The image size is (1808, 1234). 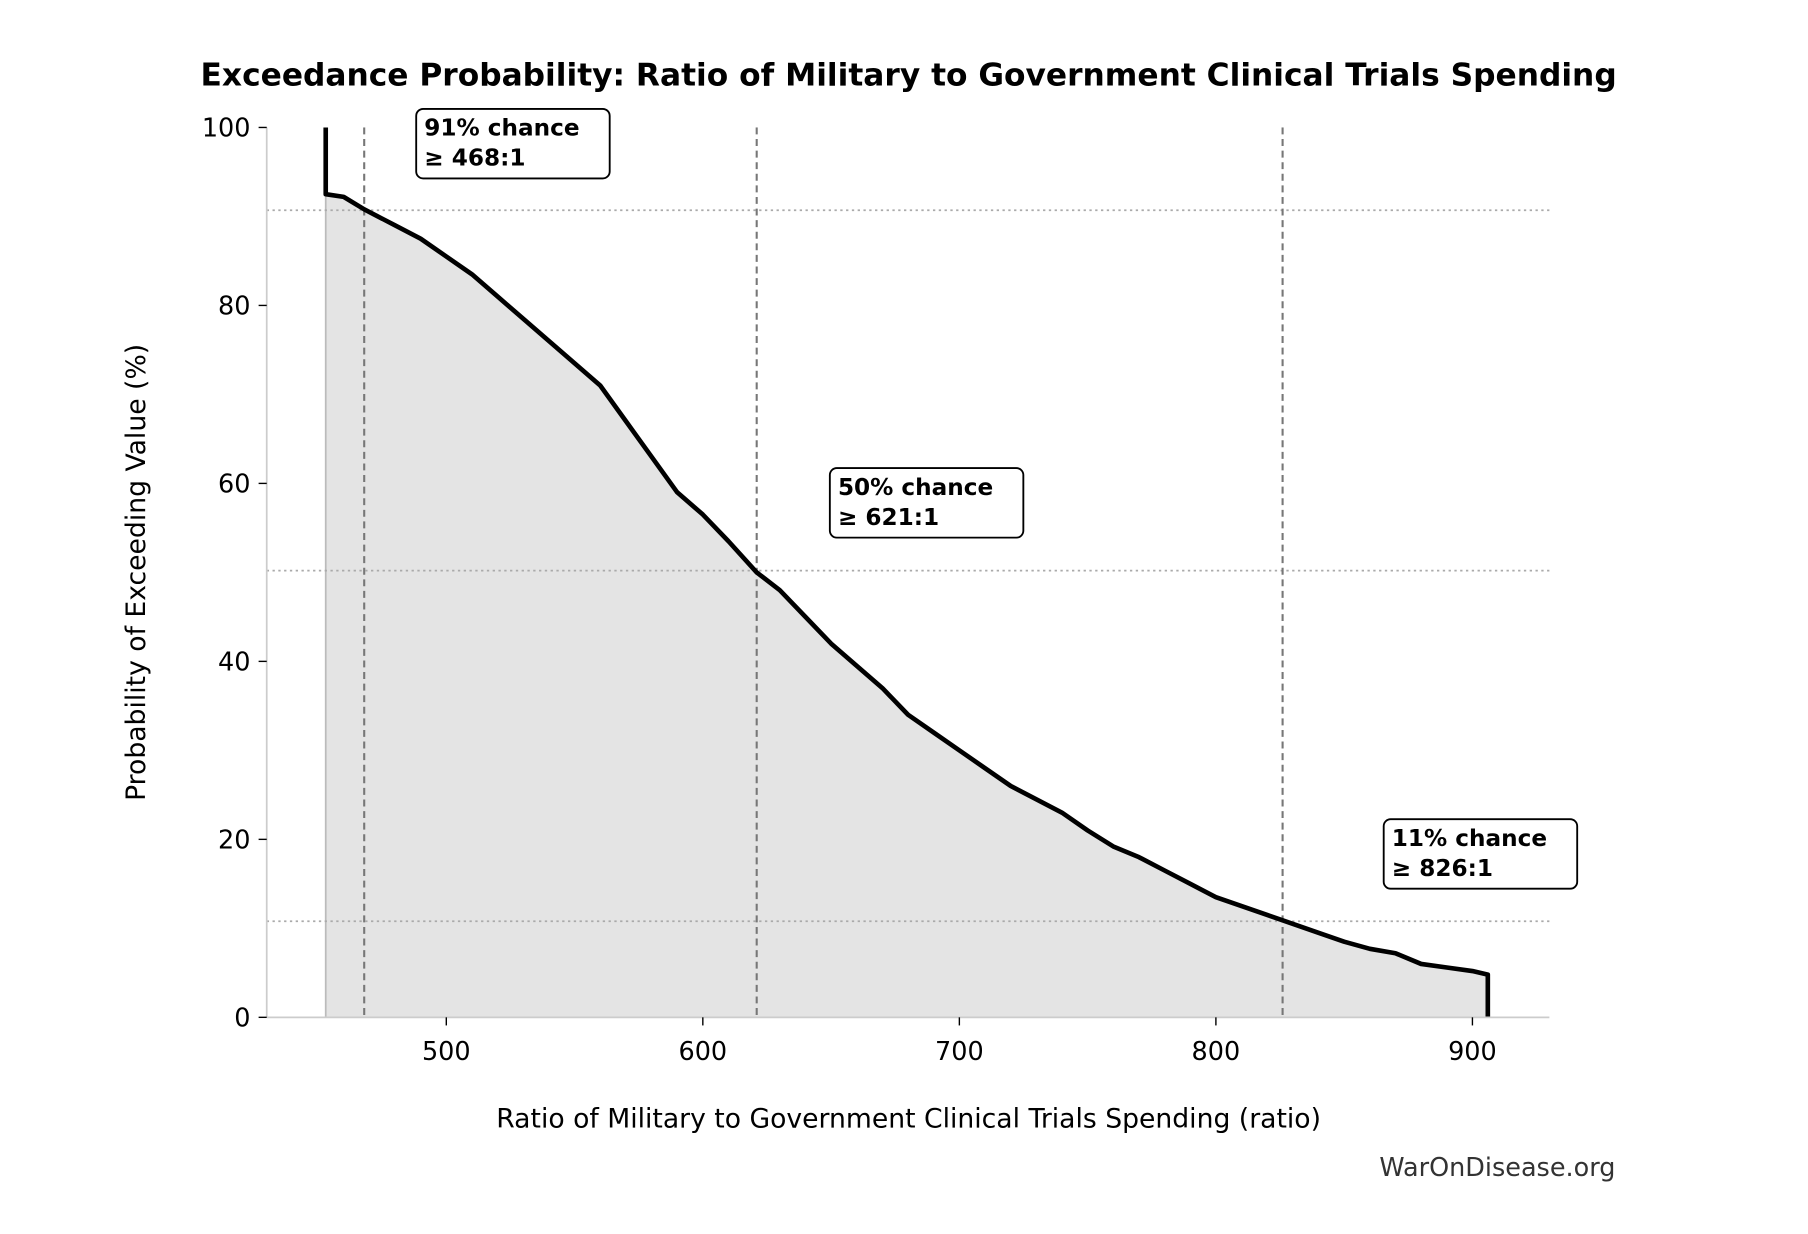 What do you see at coordinates (1497, 1168) in the screenshot?
I see `watermark: WarOnDisease.org` at bounding box center [1497, 1168].